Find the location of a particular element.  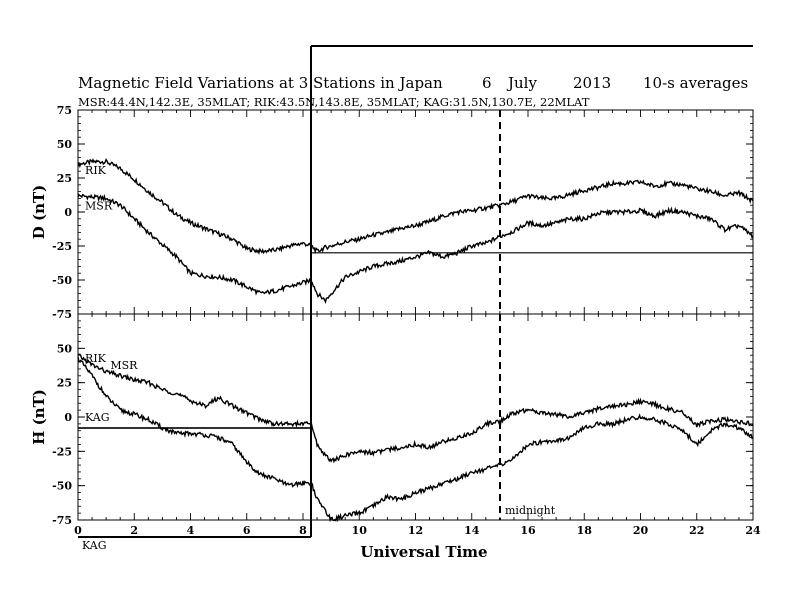

x-axis-label: Universal Time is located at coordinates (423, 552).